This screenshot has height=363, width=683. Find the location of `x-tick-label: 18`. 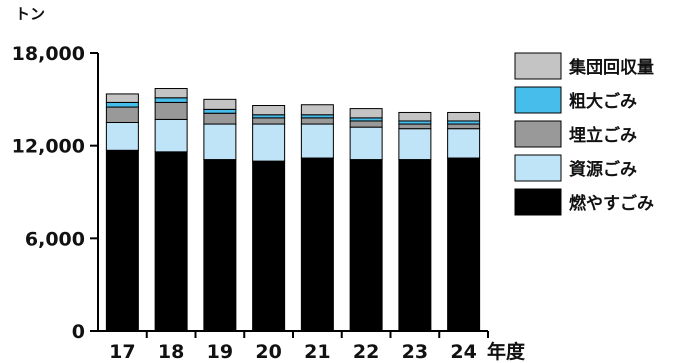

x-tick-label: 18 is located at coordinates (171, 352).